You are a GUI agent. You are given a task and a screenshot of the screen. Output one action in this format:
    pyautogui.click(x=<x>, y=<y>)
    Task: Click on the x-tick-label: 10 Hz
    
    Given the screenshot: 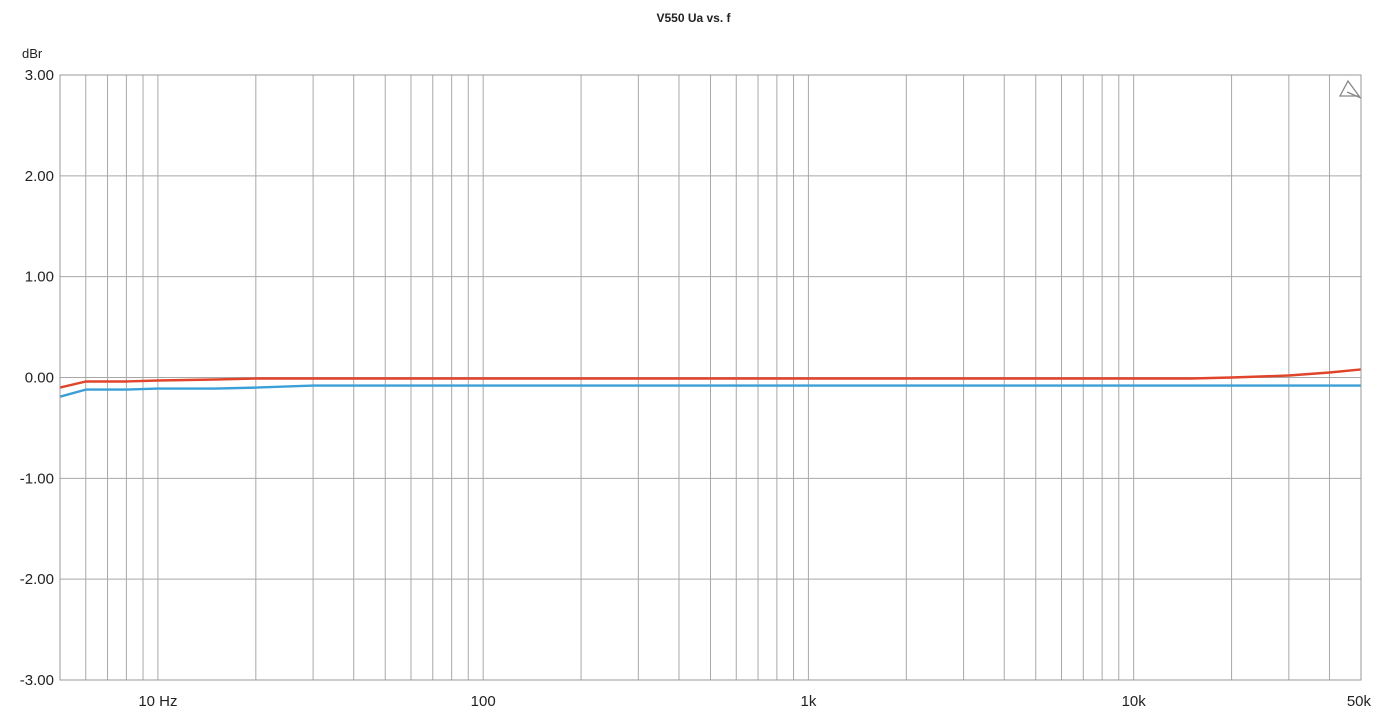 What is the action you would take?
    pyautogui.click(x=157, y=701)
    